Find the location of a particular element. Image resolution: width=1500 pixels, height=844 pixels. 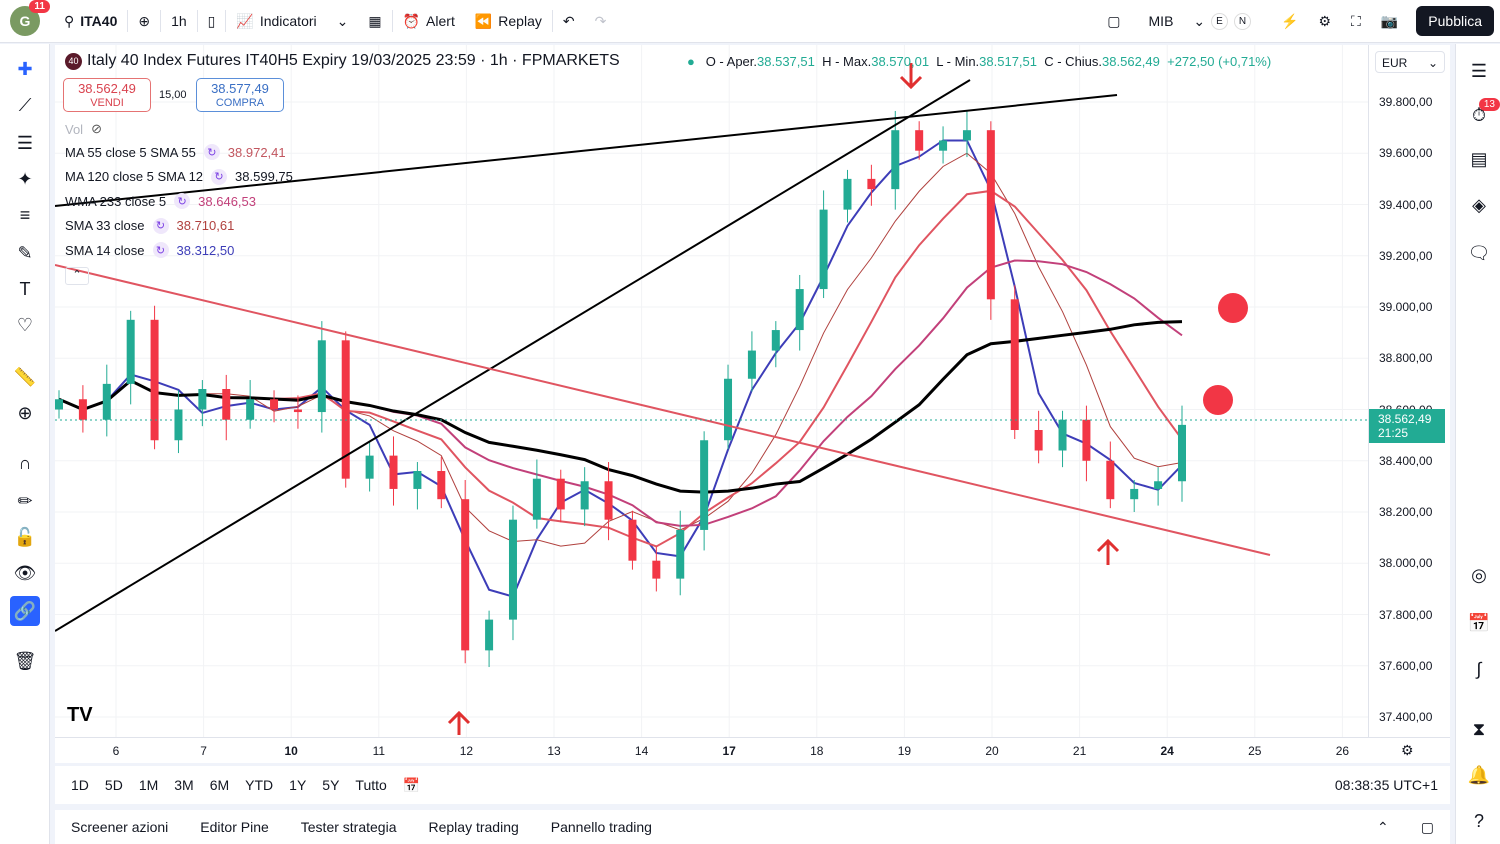

trendline-top is located at coordinates (586, 150).